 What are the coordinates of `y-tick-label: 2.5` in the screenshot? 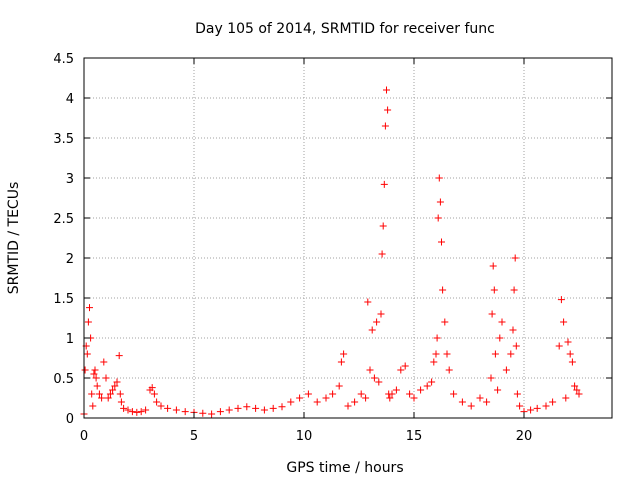 It's located at (63, 219).